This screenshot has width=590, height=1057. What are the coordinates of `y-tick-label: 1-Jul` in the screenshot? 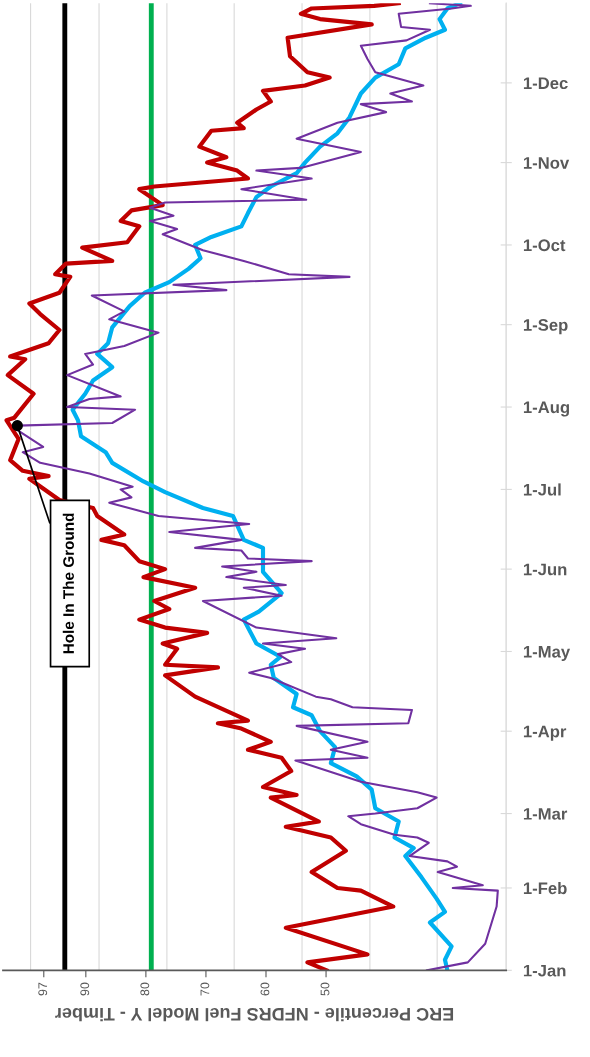 It's located at (542, 489).